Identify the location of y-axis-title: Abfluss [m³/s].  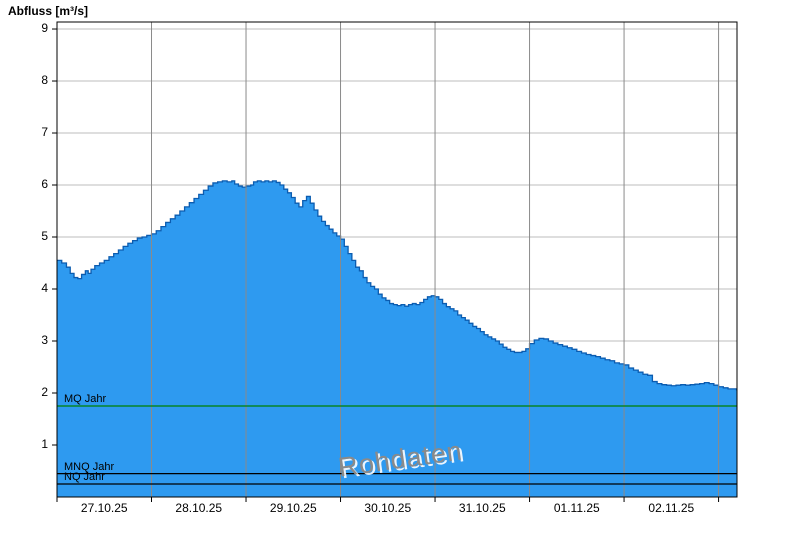
(48, 11).